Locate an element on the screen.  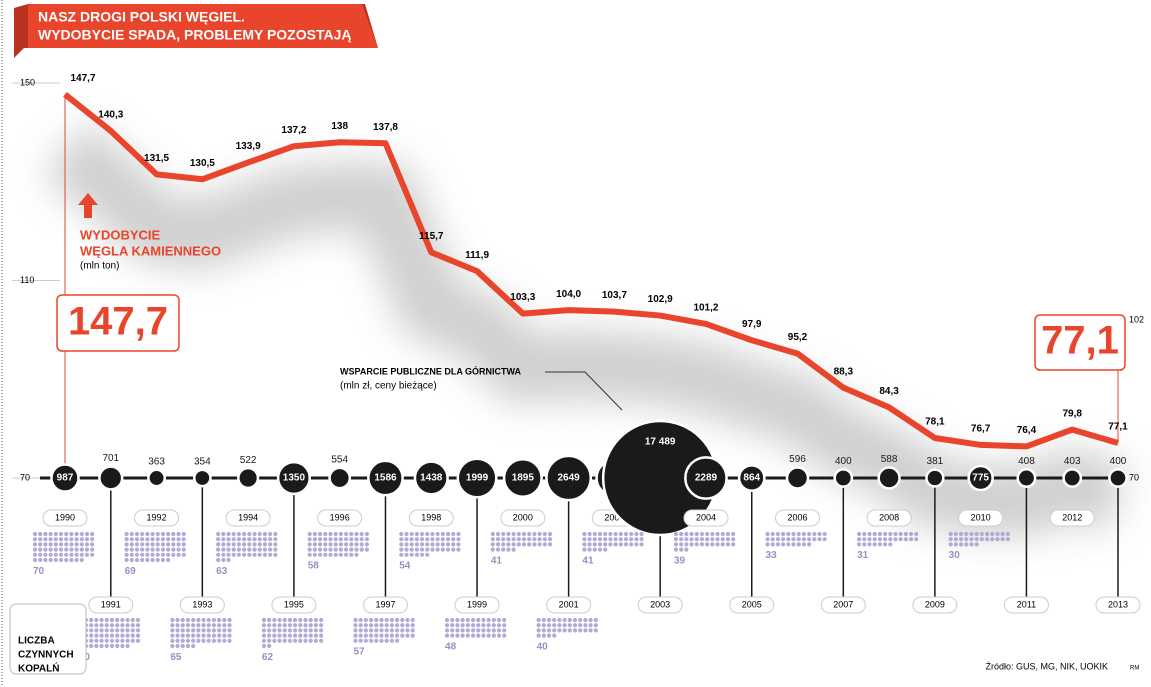
mines-value: 57 is located at coordinates (359, 652).